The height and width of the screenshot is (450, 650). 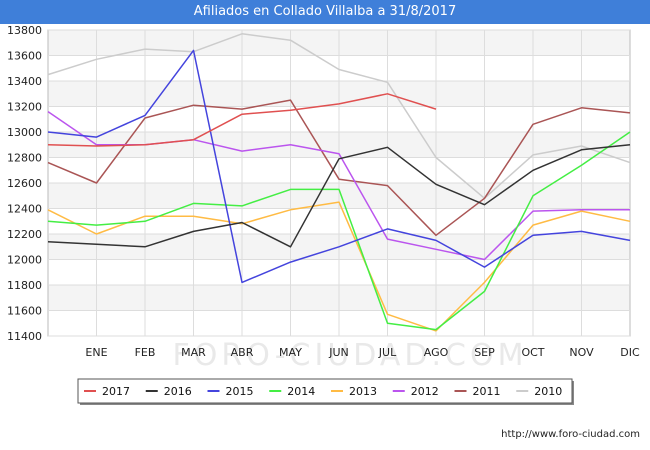 What do you see at coordinates (24, 234) in the screenshot?
I see `y-tick-label: 12200` at bounding box center [24, 234].